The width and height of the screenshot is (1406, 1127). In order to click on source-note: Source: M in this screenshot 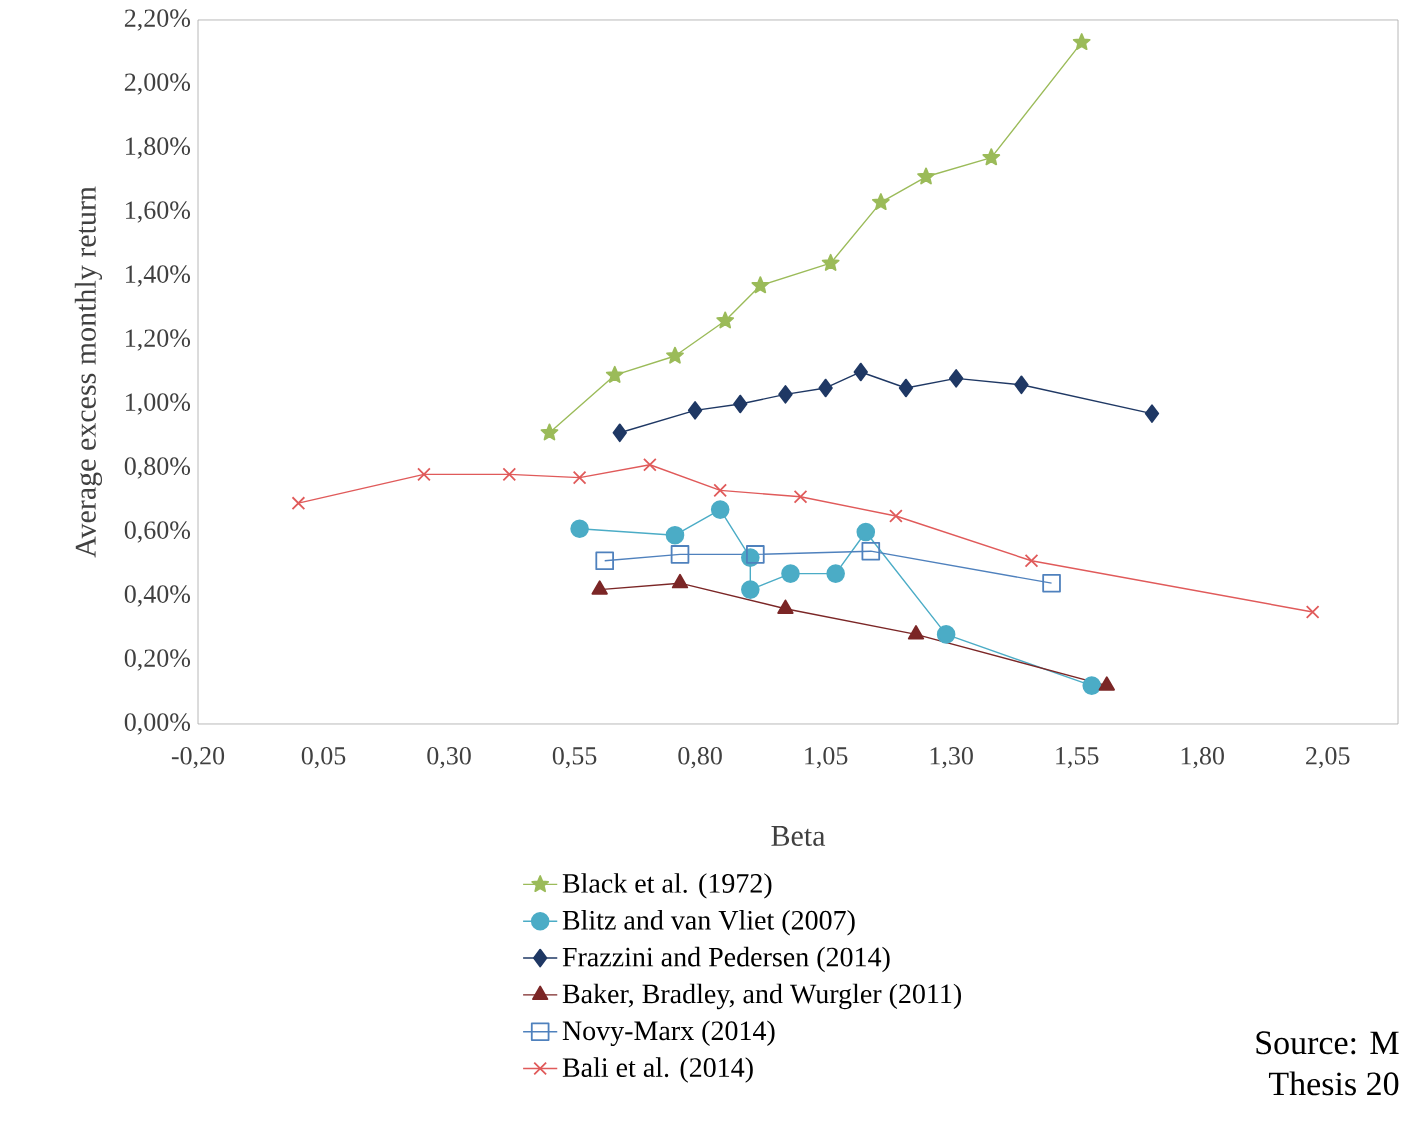, I will do `click(1327, 1043)`.